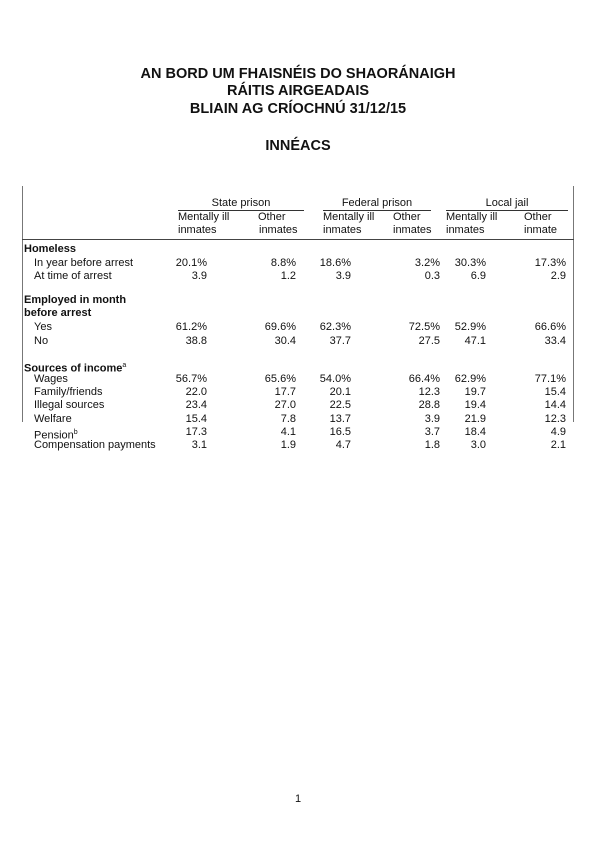 This screenshot has width=596, height=842. I want to click on table-right-border, so click(573, 304).